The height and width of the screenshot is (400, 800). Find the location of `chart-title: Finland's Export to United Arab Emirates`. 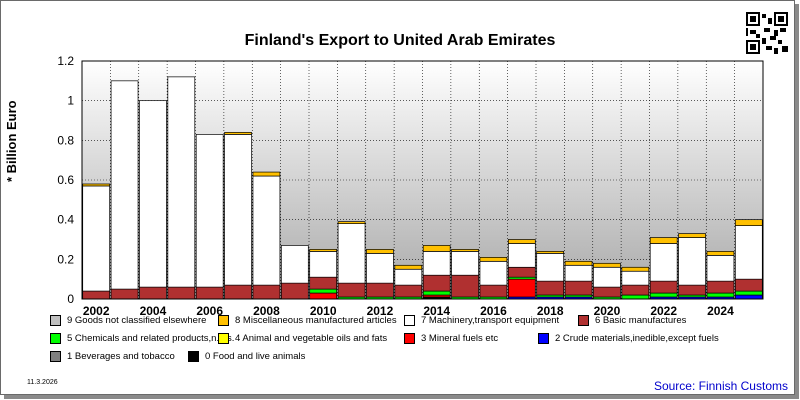

chart-title: Finland's Export to United Arab Emirates is located at coordinates (400, 40).